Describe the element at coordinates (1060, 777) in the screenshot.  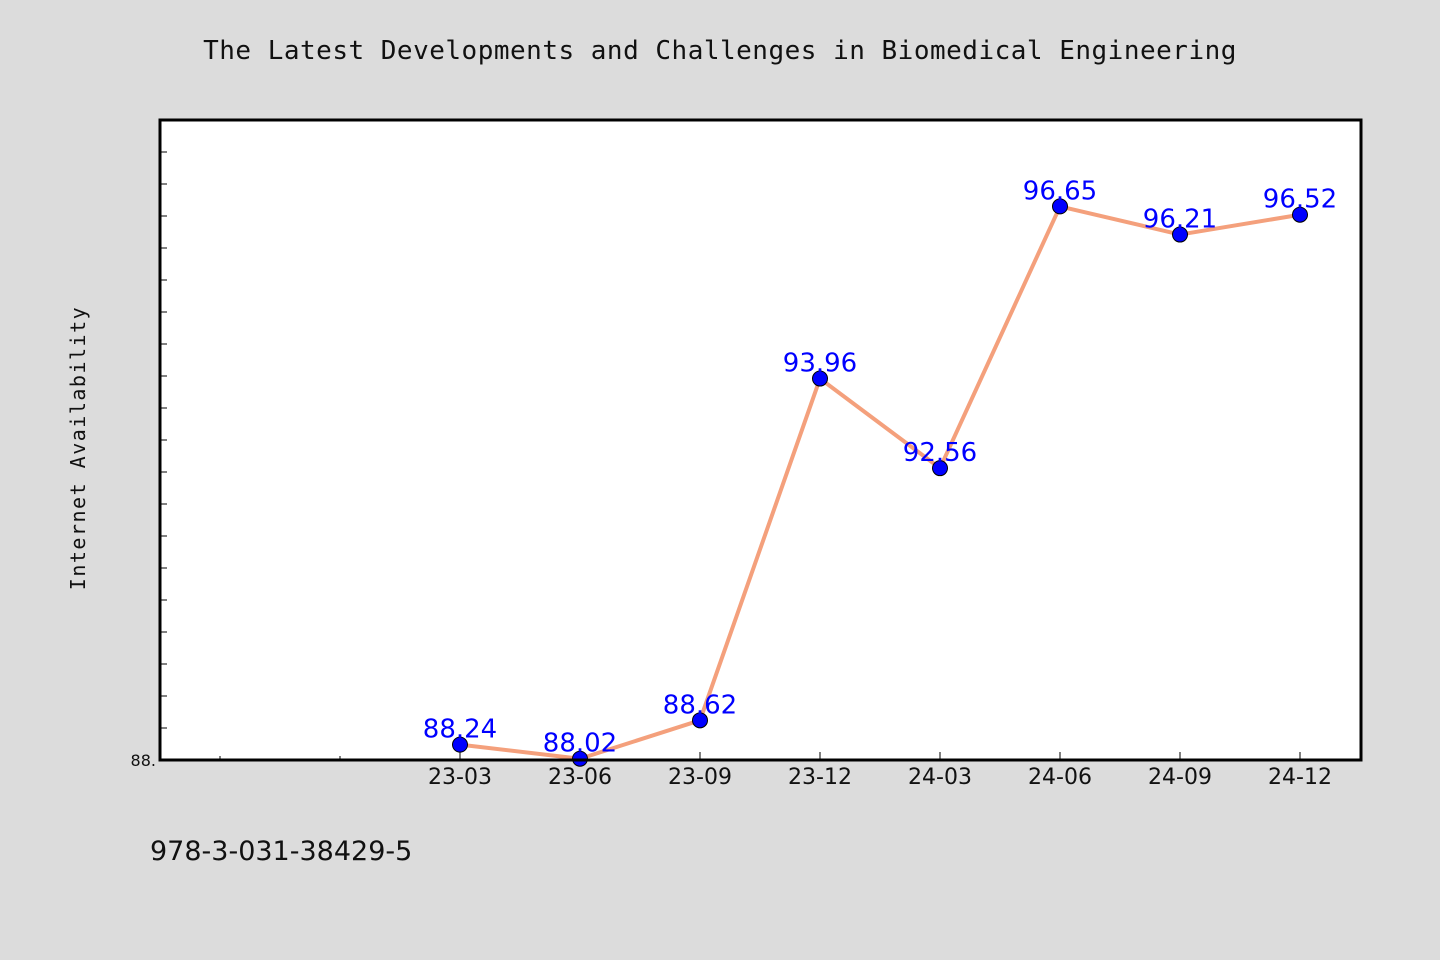
I see `x-tick-label: 24-06` at that location.